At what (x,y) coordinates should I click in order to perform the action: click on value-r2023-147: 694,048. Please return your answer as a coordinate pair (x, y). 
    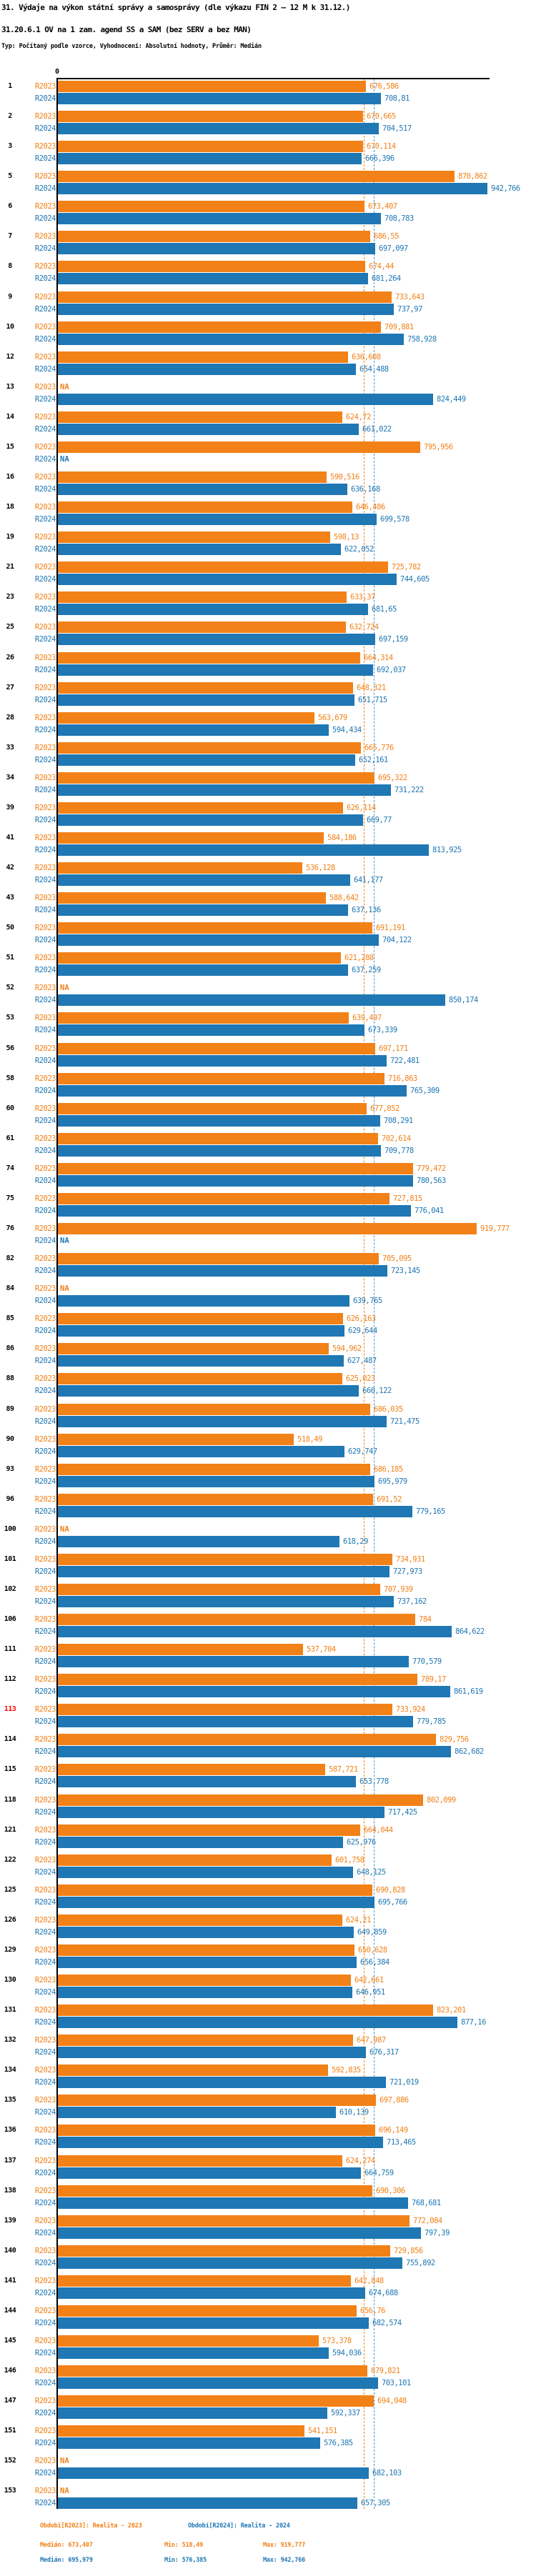
    Looking at the image, I should click on (392, 2401).